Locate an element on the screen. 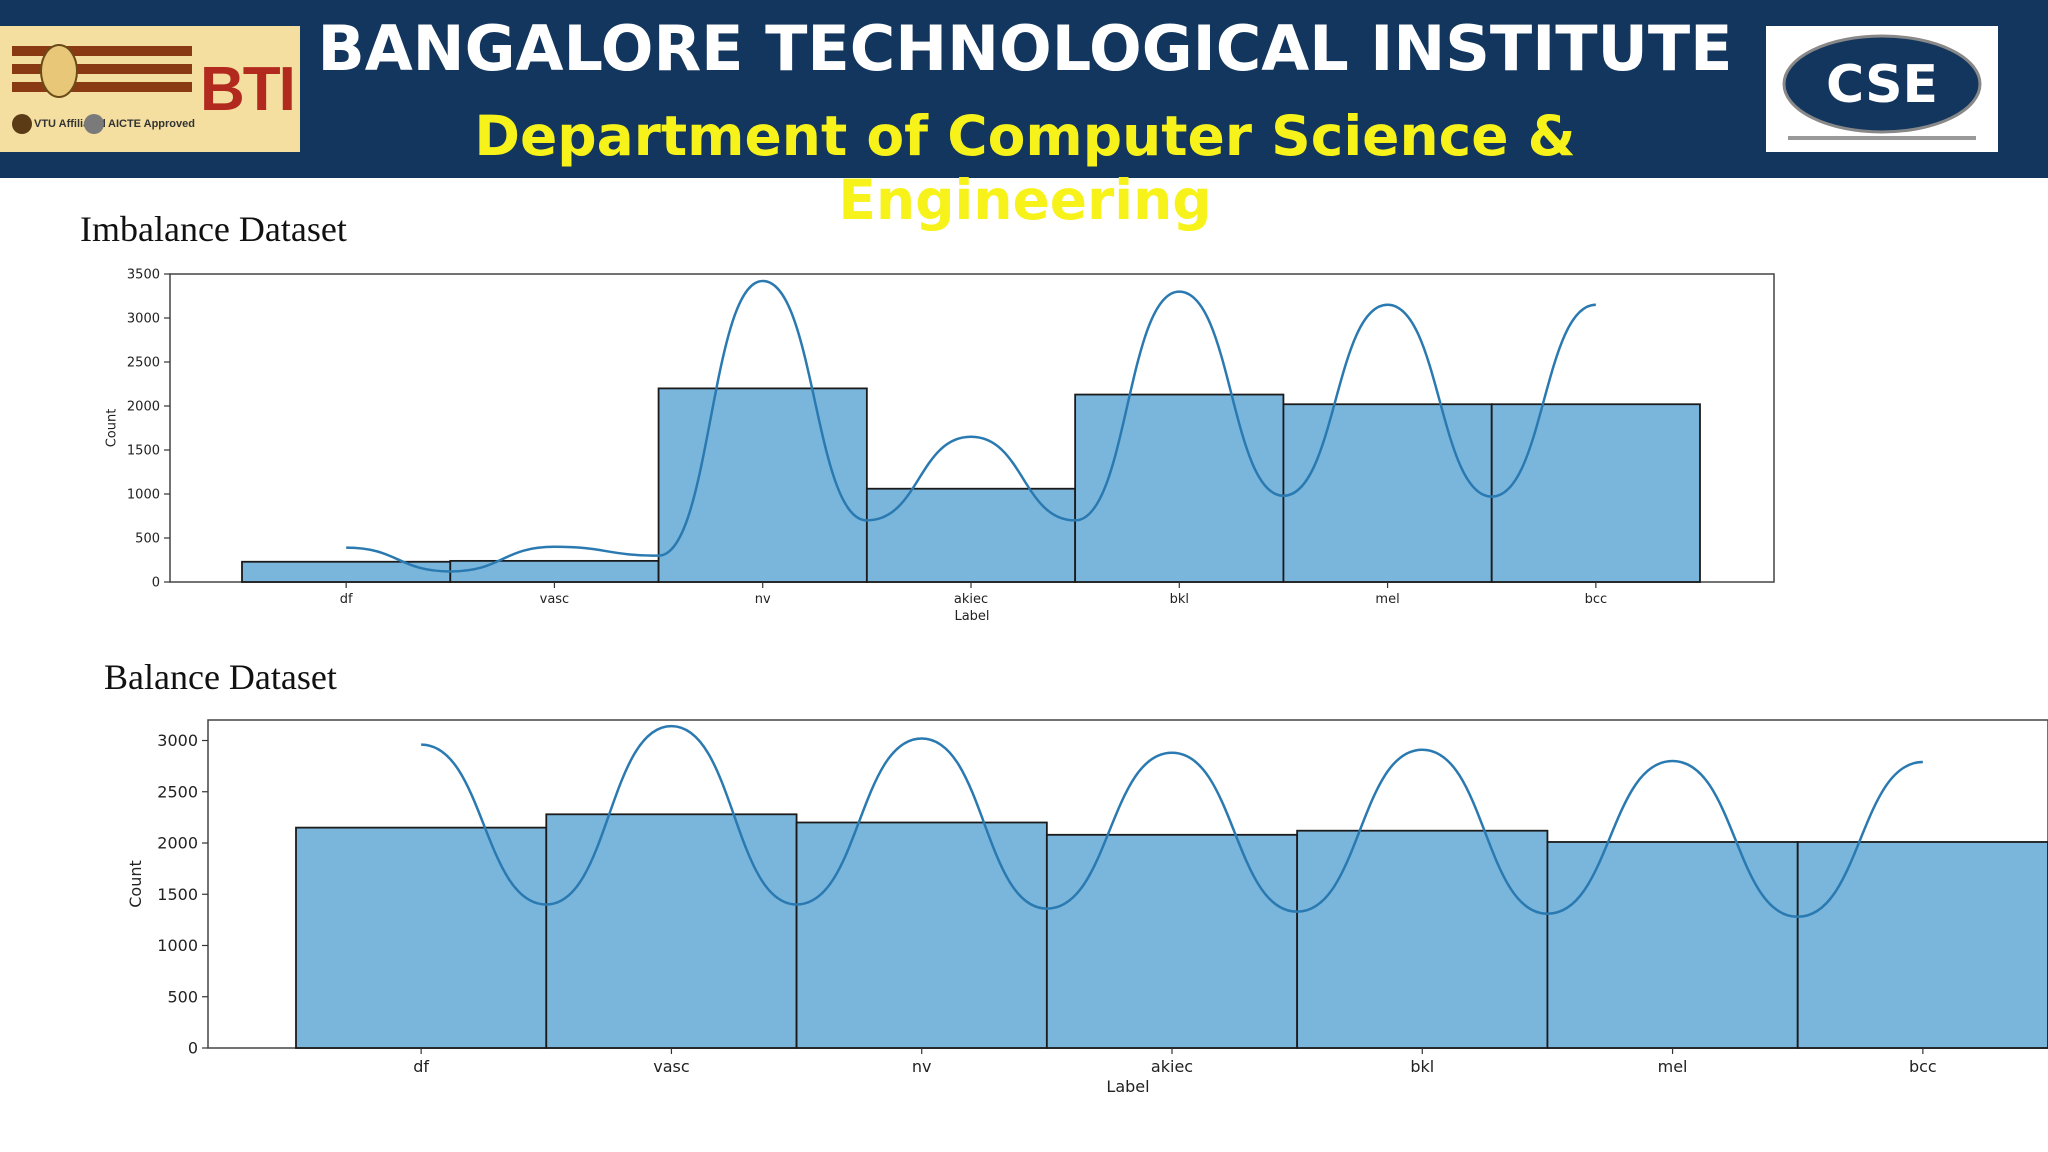 The width and height of the screenshot is (2048, 1152). cse-logo-text: CSE is located at coordinates (1882, 85).